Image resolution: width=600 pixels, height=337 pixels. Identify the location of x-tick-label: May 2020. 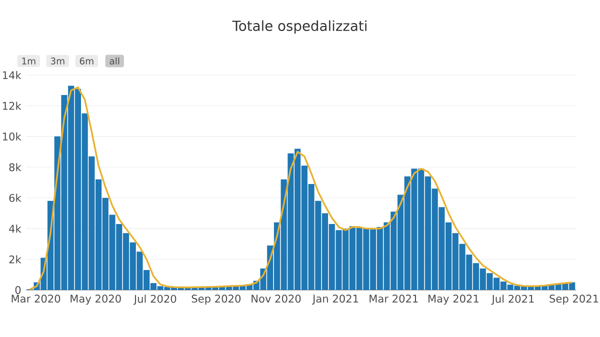
(95, 299).